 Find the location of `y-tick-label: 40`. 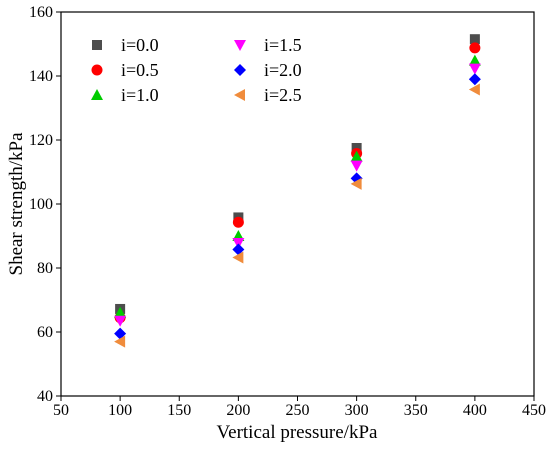

y-tick-label: 40 is located at coordinates (45, 396).